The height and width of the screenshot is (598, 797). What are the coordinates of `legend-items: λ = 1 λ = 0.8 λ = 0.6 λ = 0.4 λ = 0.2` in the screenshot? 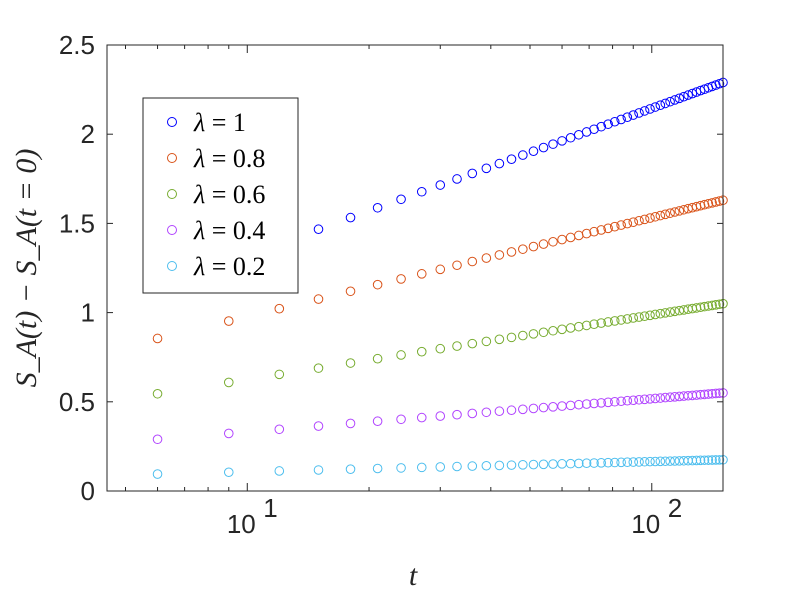 It's located at (216, 194).